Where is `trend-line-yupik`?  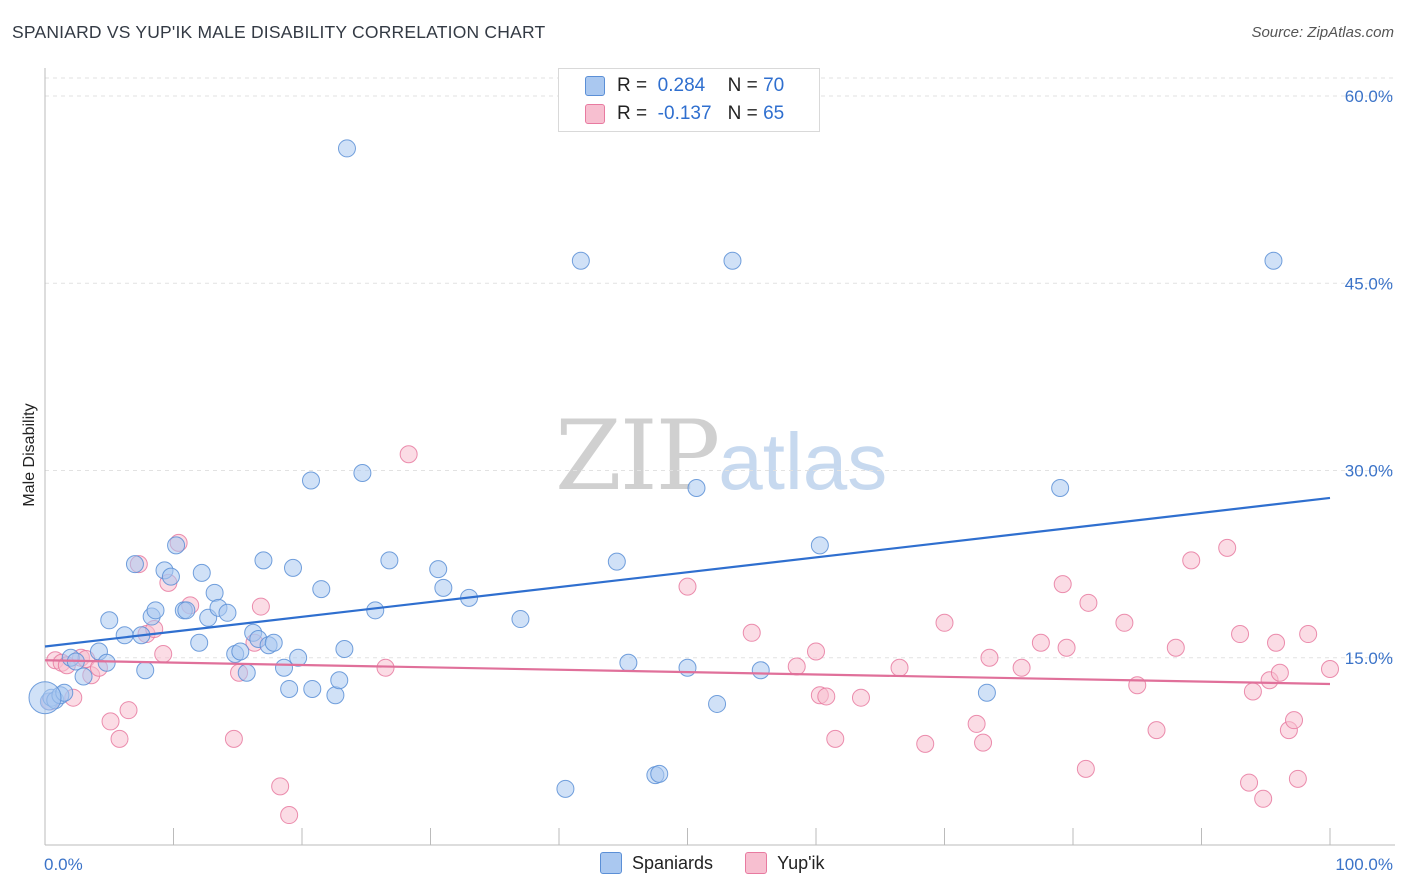 trend-line-yupik is located at coordinates (687, 672).